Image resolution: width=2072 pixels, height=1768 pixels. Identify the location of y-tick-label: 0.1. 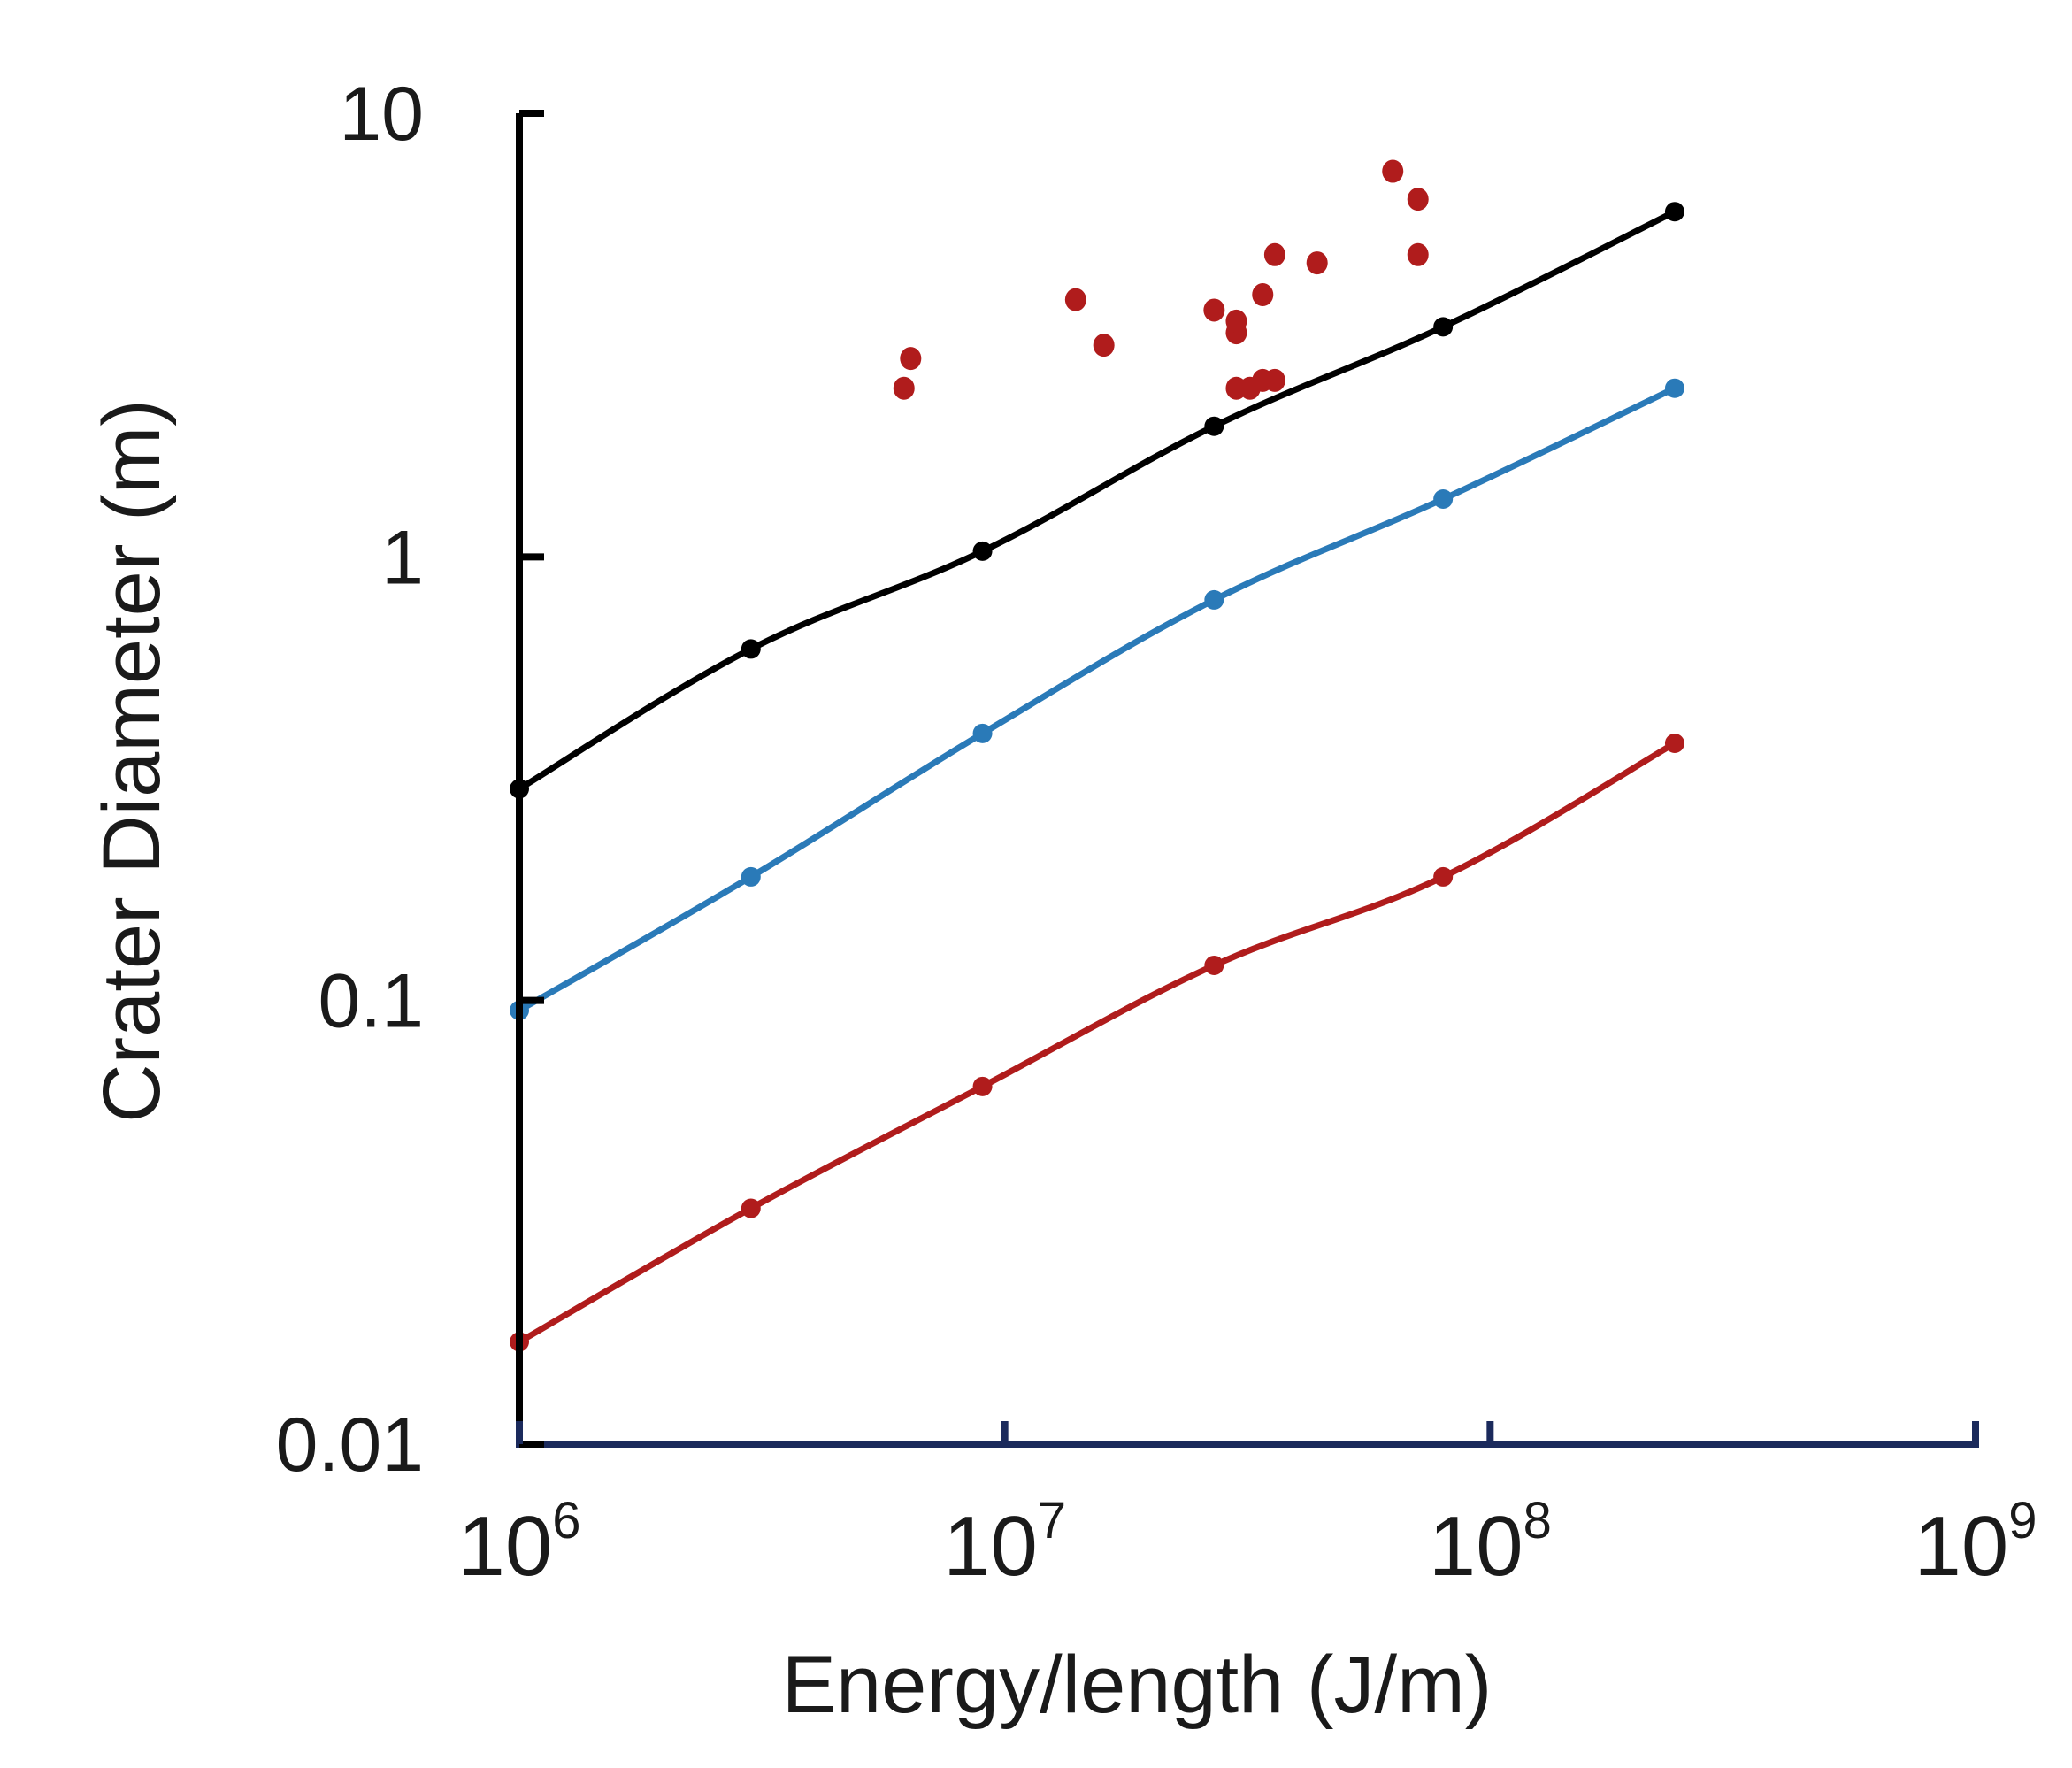
(371, 1001).